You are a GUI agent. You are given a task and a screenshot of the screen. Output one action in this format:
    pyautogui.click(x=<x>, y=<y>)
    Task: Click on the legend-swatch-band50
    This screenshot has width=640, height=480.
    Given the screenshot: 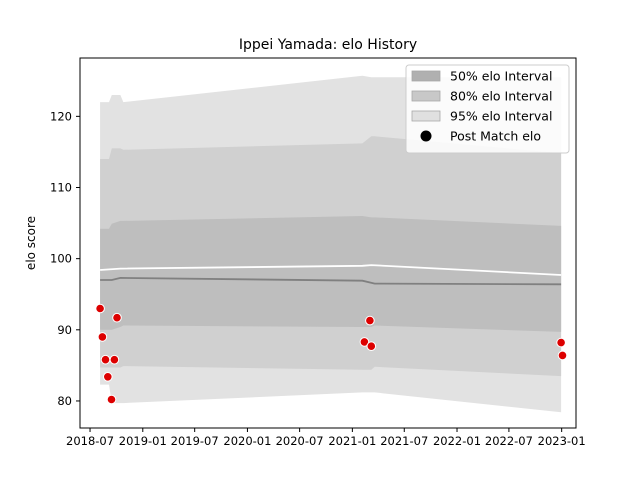 What is the action you would take?
    pyautogui.click(x=426, y=76)
    